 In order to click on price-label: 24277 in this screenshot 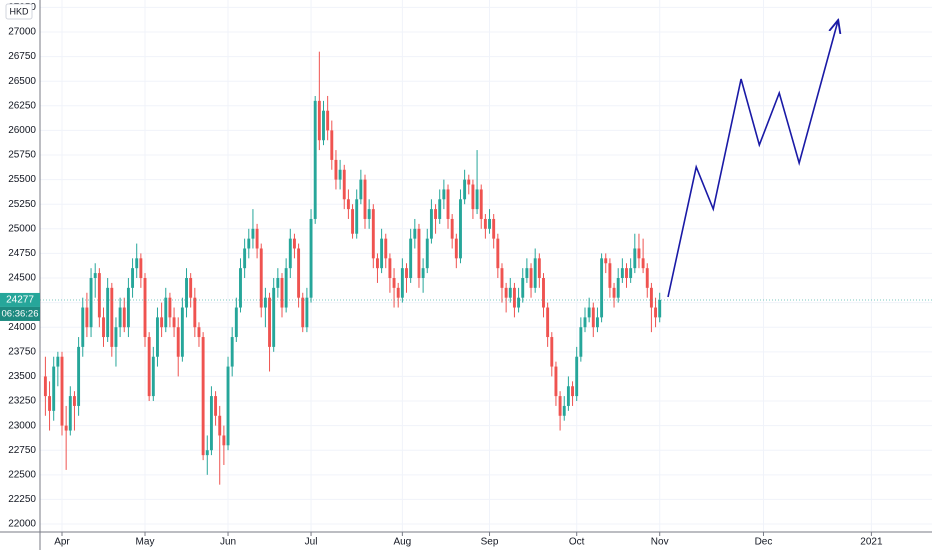, I will do `click(20, 300)`.